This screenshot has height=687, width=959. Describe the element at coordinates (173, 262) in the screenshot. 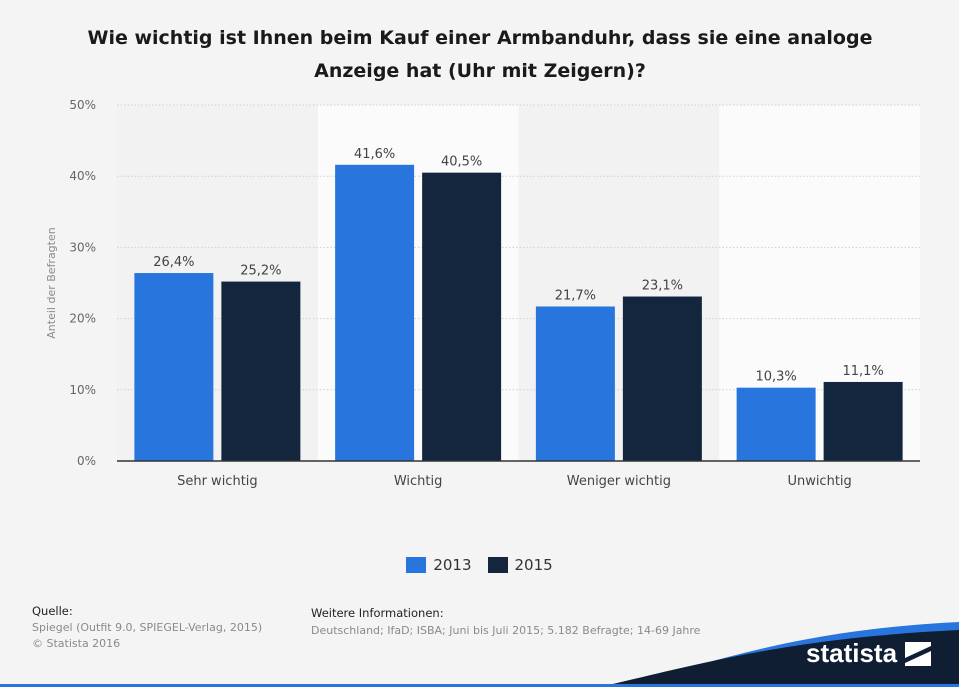

I see `bar-value-label: 26,4%` at that location.